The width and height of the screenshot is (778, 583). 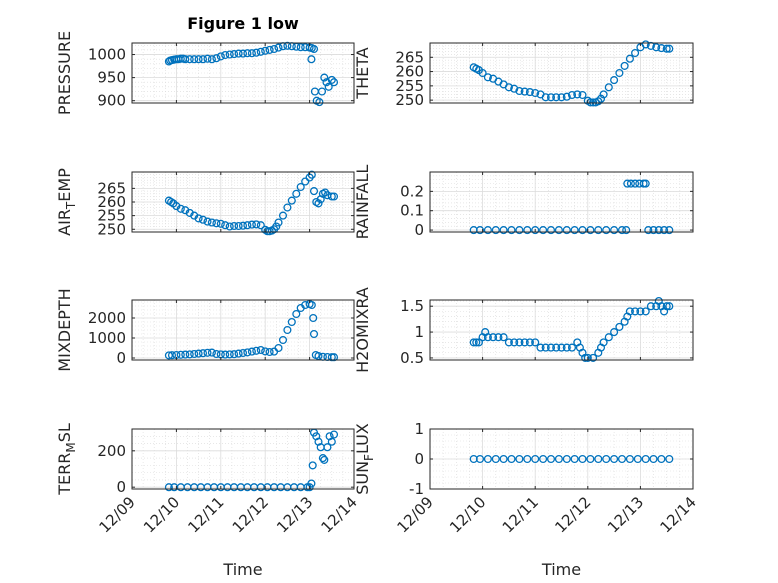 What do you see at coordinates (111, 78) in the screenshot?
I see `y-tick-label: 950` at bounding box center [111, 78].